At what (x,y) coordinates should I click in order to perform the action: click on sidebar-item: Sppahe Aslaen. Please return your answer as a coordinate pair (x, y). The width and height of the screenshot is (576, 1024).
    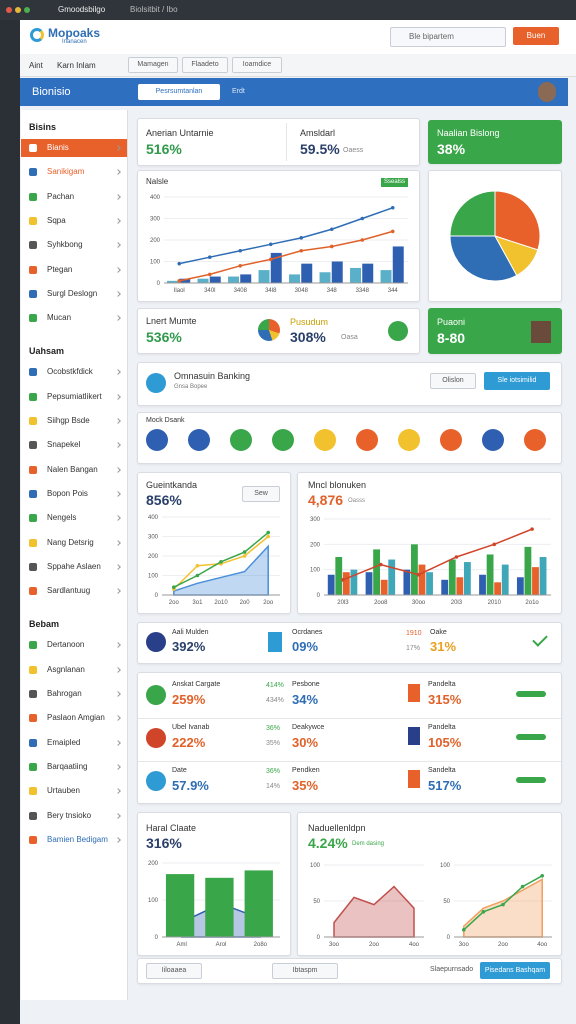
    Looking at the image, I should click on (74, 566).